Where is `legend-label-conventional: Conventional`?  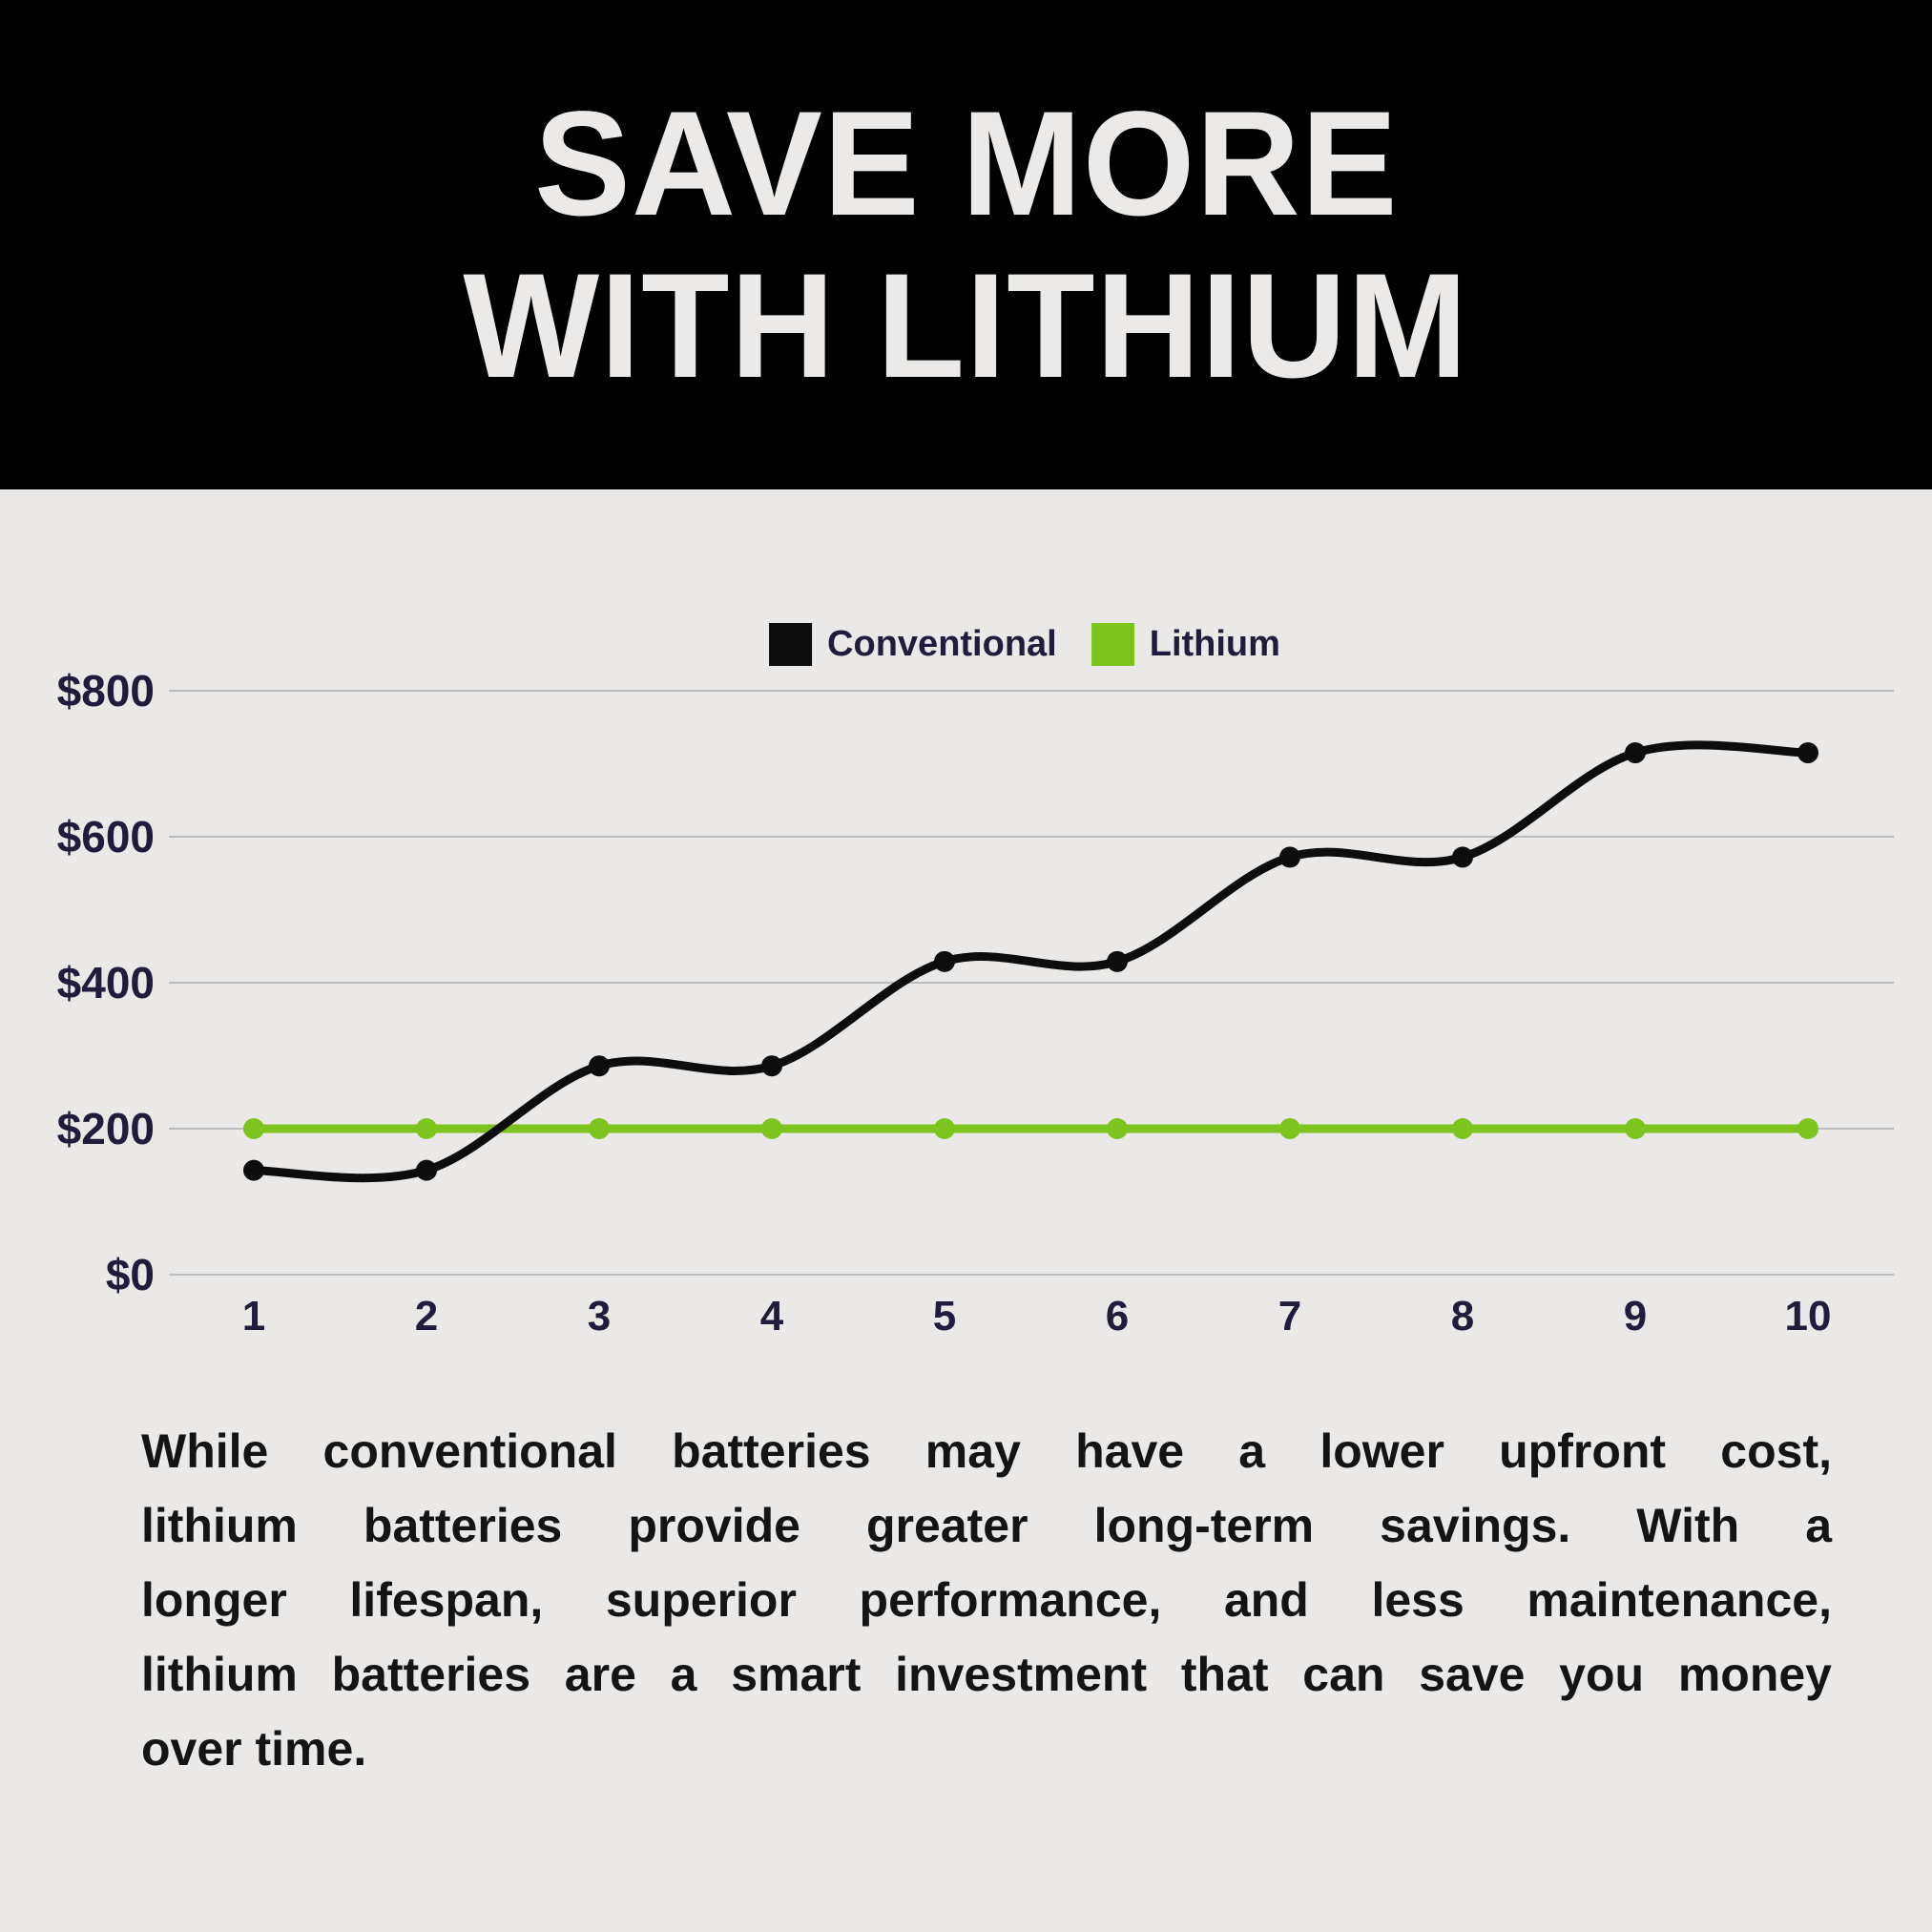
legend-label-conventional: Conventional is located at coordinates (942, 644).